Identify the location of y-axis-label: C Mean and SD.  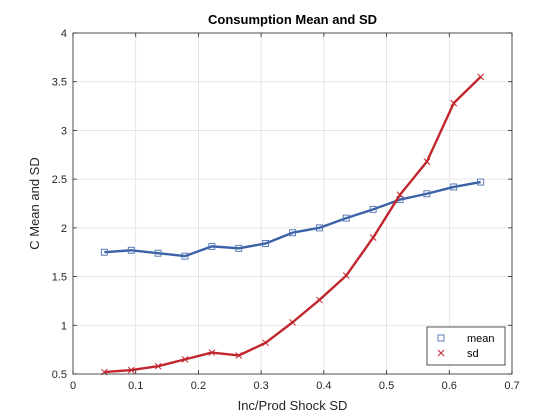
(34, 203).